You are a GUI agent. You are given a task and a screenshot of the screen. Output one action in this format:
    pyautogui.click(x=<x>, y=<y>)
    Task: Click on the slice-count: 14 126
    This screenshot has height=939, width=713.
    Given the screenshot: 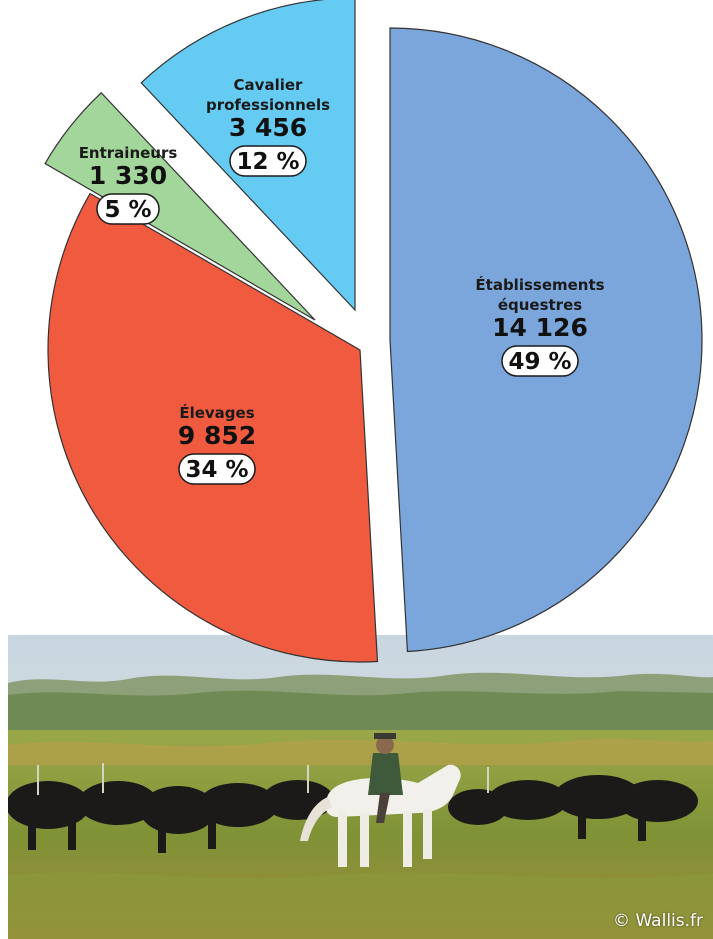 What is the action you would take?
    pyautogui.click(x=540, y=327)
    